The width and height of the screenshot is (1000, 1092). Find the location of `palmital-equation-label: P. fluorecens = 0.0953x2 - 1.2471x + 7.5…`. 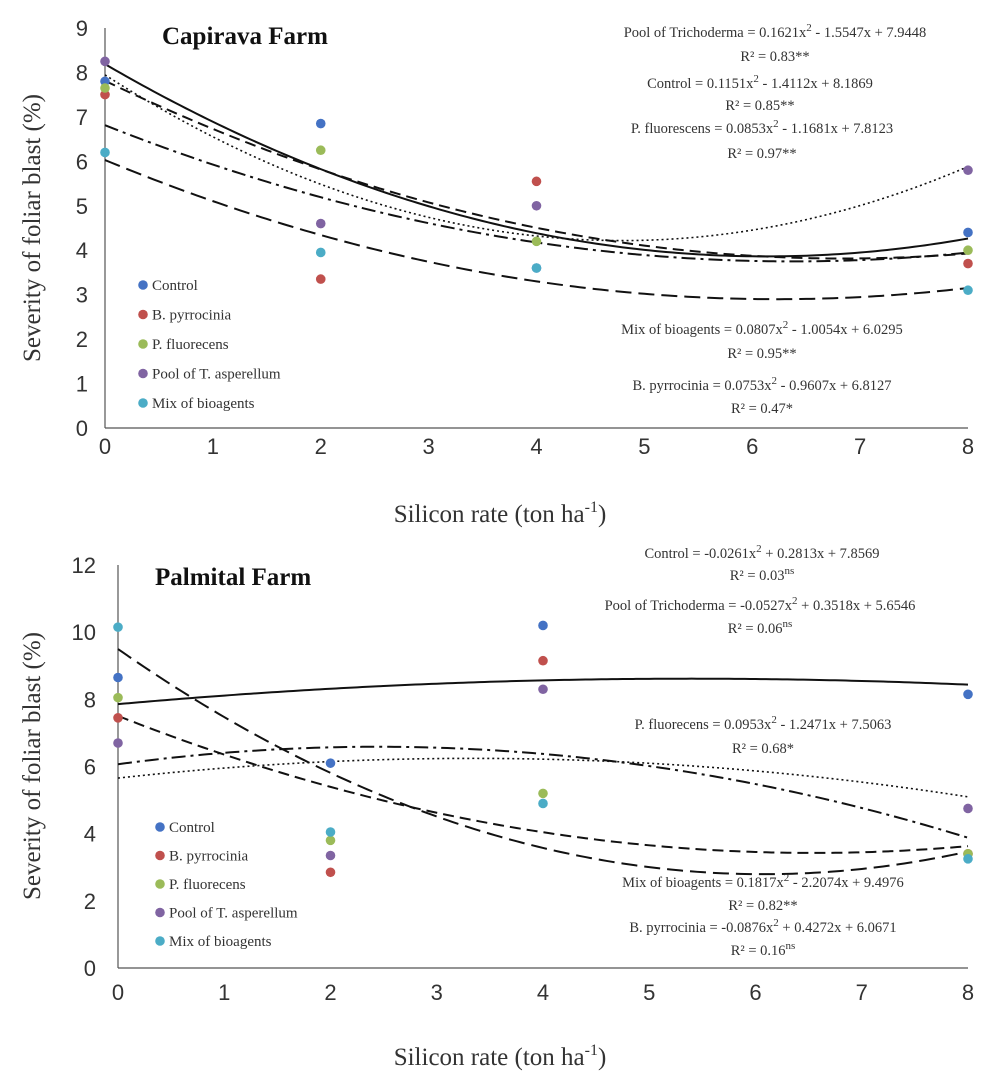

palmital-equation-label: P. fluorecens = 0.0953x2 - 1.2471x + 7.5… is located at coordinates (763, 723).